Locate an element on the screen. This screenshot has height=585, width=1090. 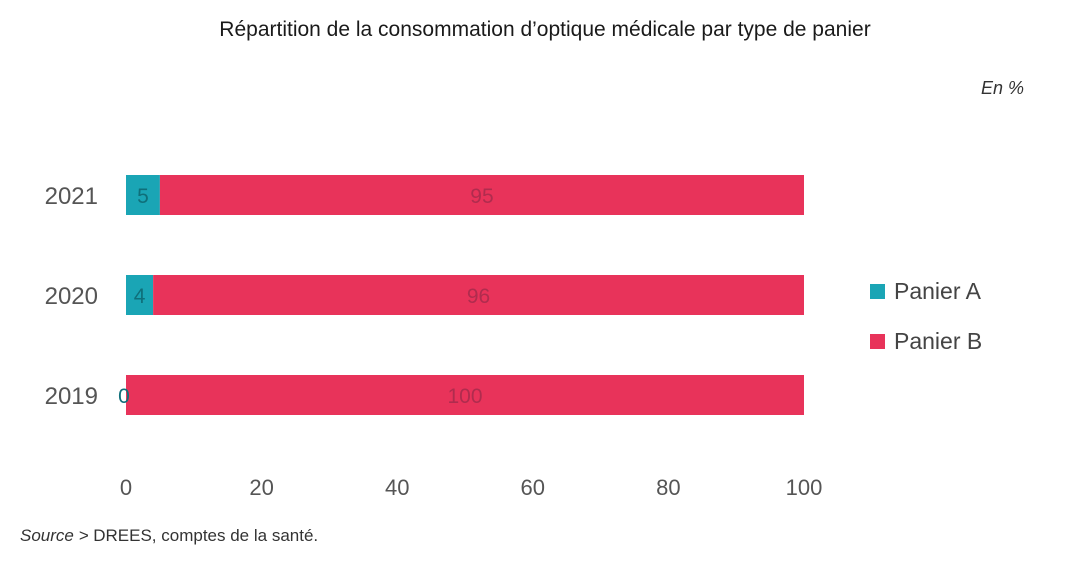
legend-label-panier-a: Panier A is located at coordinates (937, 290).